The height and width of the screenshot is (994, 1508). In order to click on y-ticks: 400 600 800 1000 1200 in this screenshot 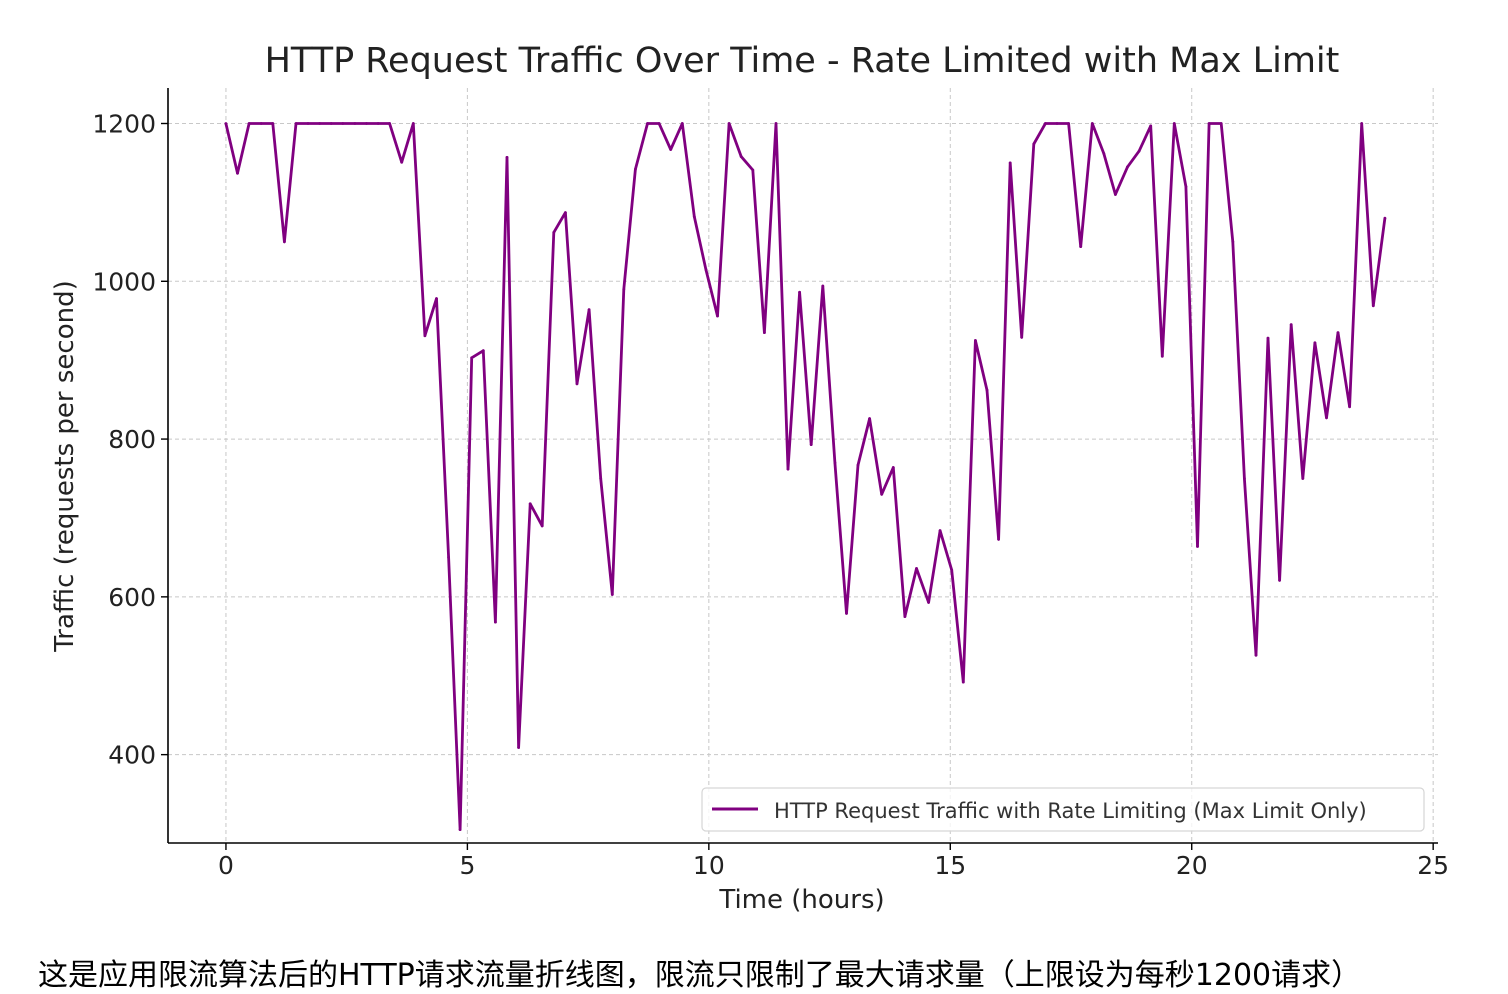, I will do `click(130, 440)`.